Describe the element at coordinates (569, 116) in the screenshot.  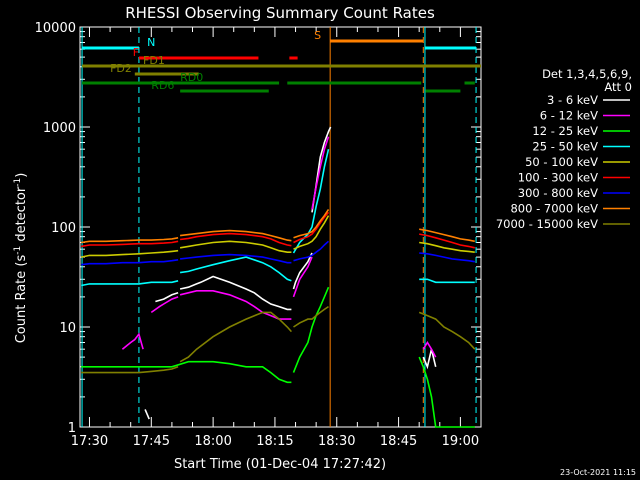
I see `legend-entry: 6 - 12 keV` at that location.